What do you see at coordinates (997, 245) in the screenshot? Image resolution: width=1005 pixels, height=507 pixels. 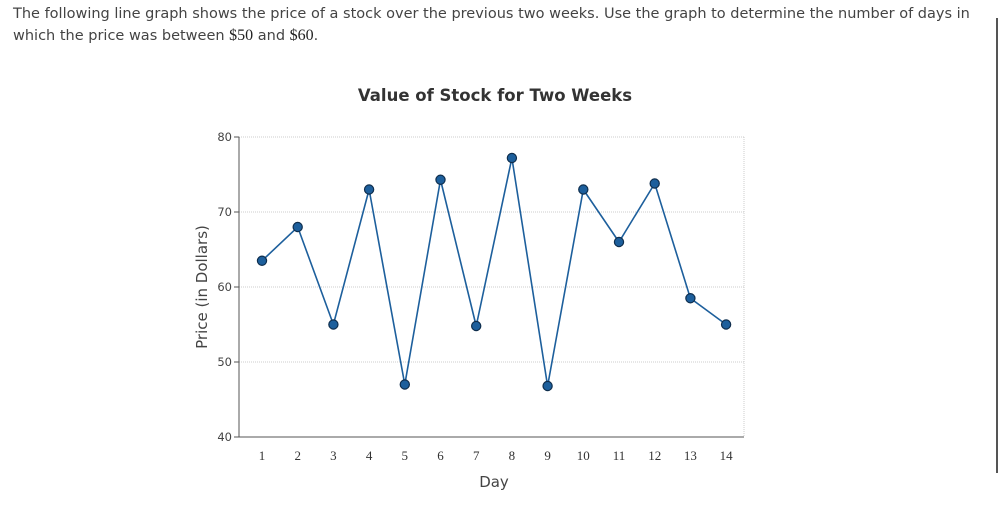 I see `scrollbar-edge` at bounding box center [997, 245].